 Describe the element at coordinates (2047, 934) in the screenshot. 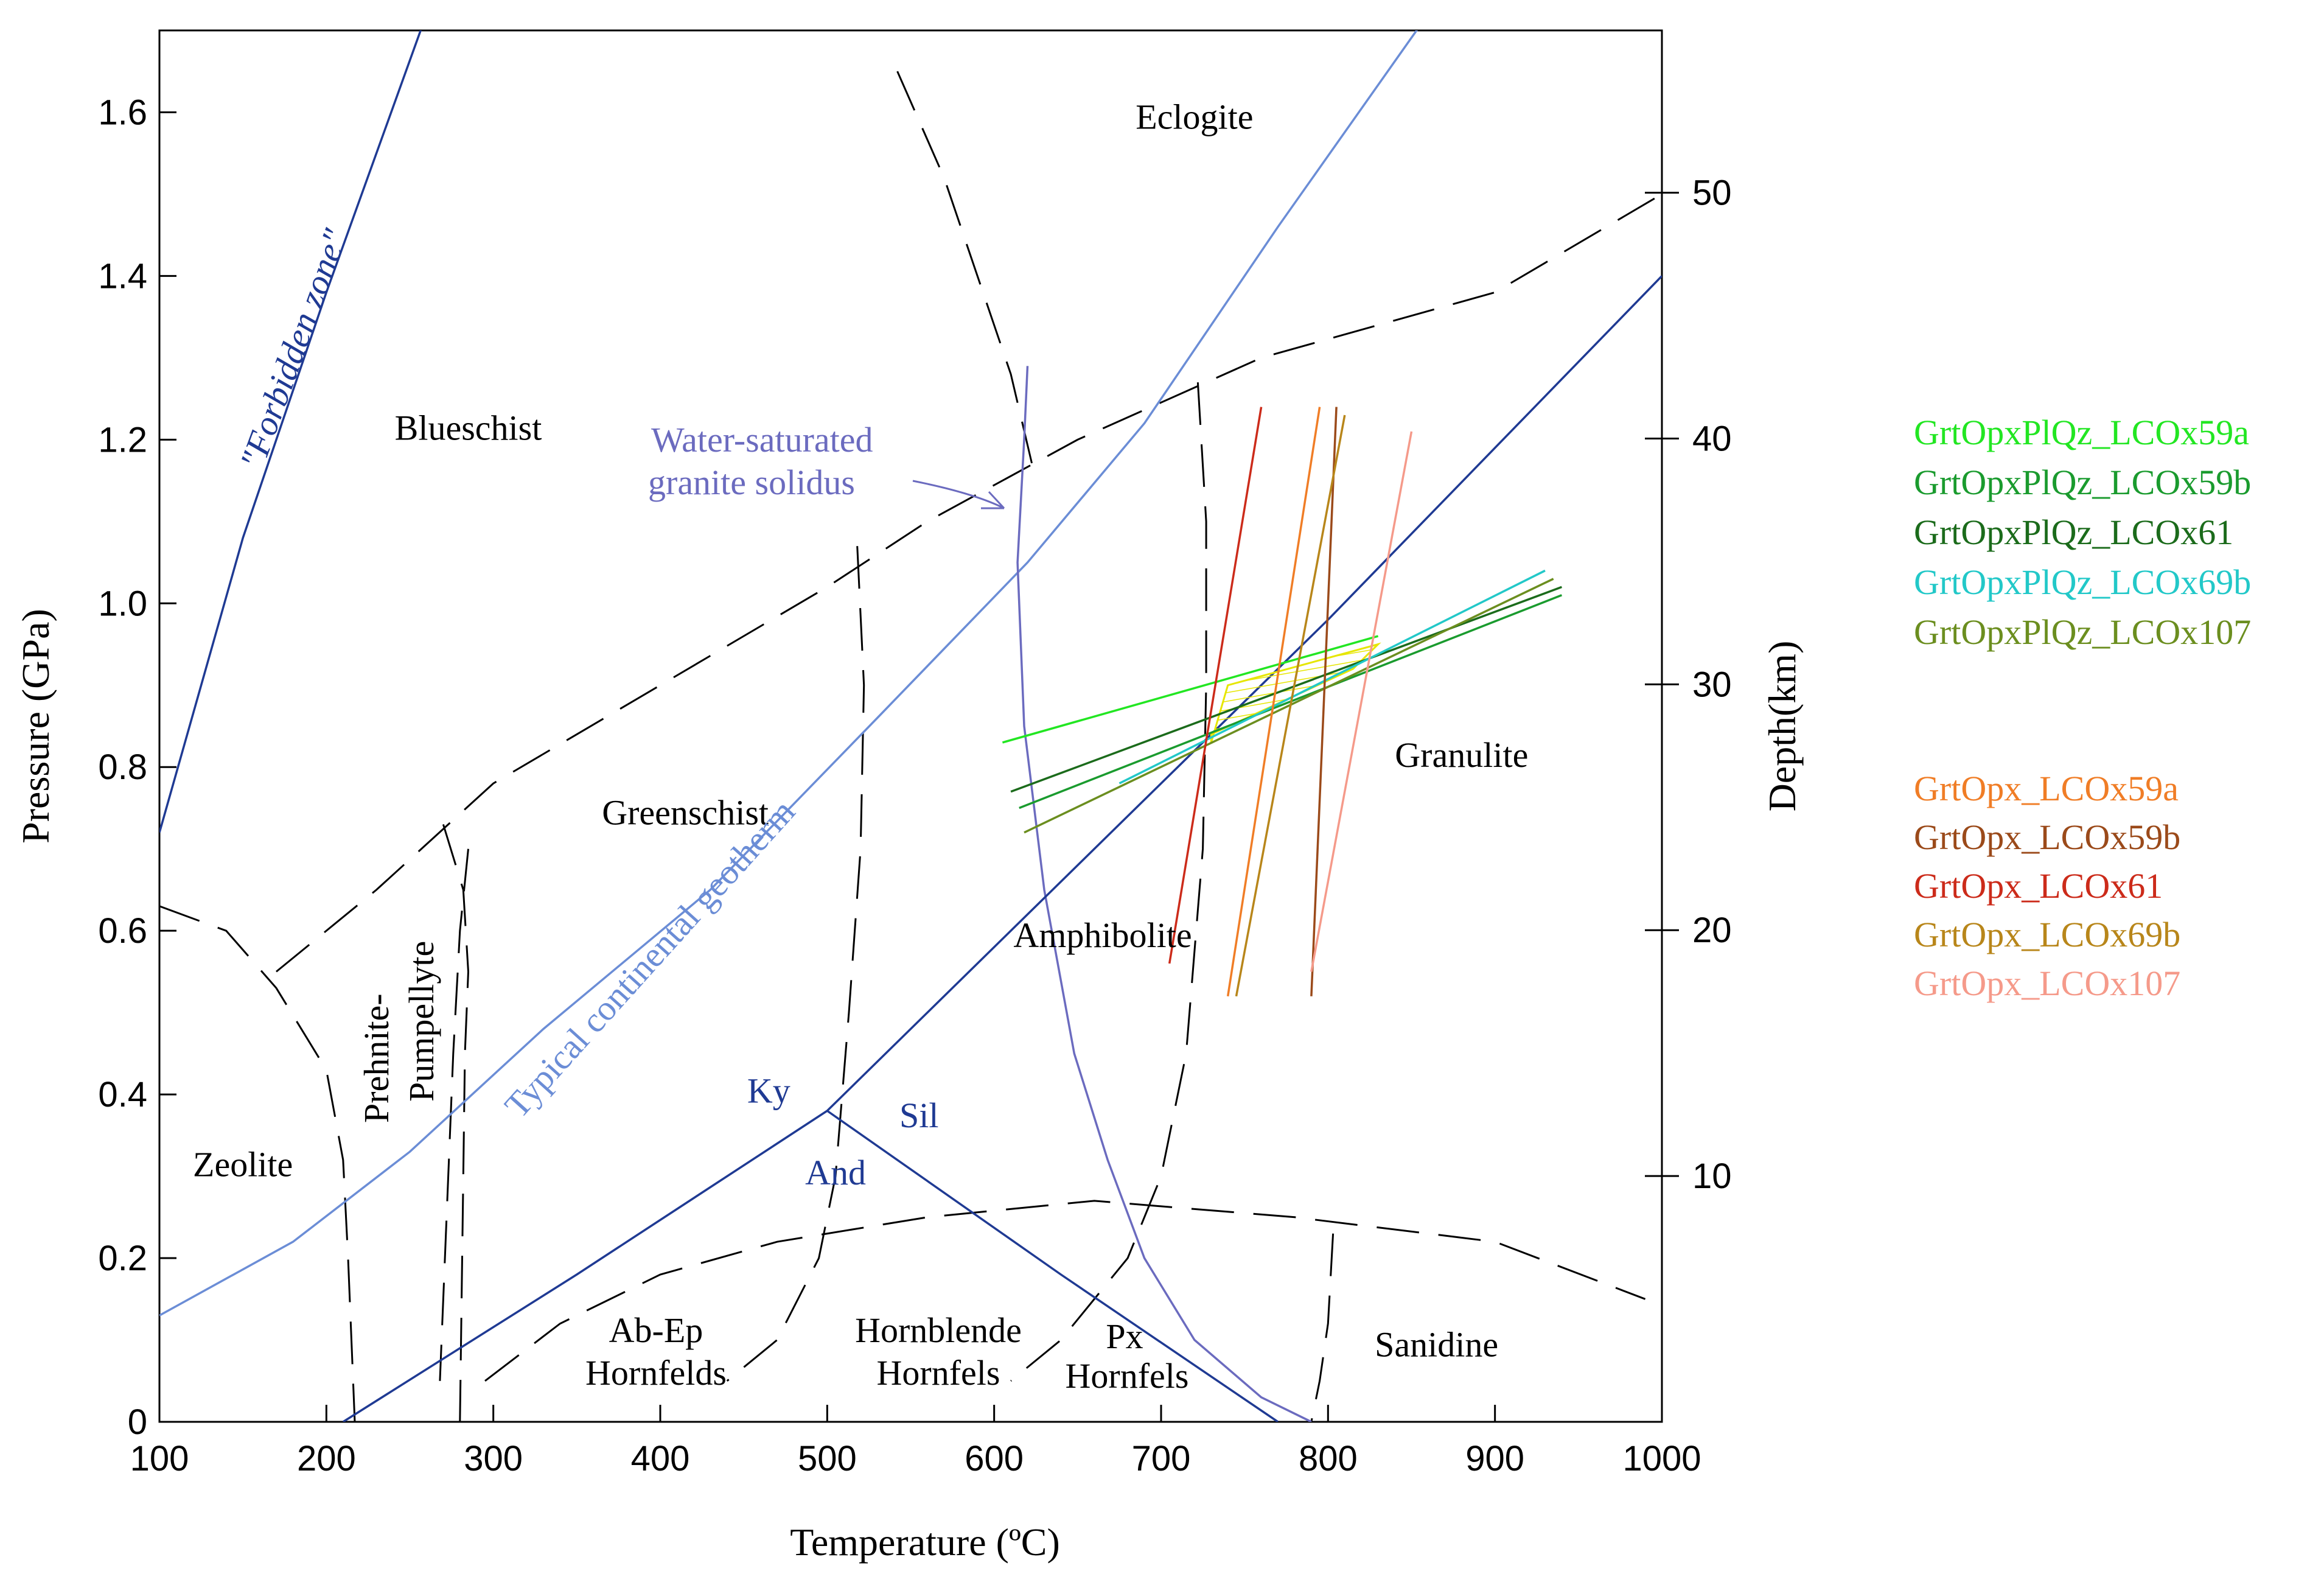

I see `legend-item: GrtOpx_LCOx69b` at that location.